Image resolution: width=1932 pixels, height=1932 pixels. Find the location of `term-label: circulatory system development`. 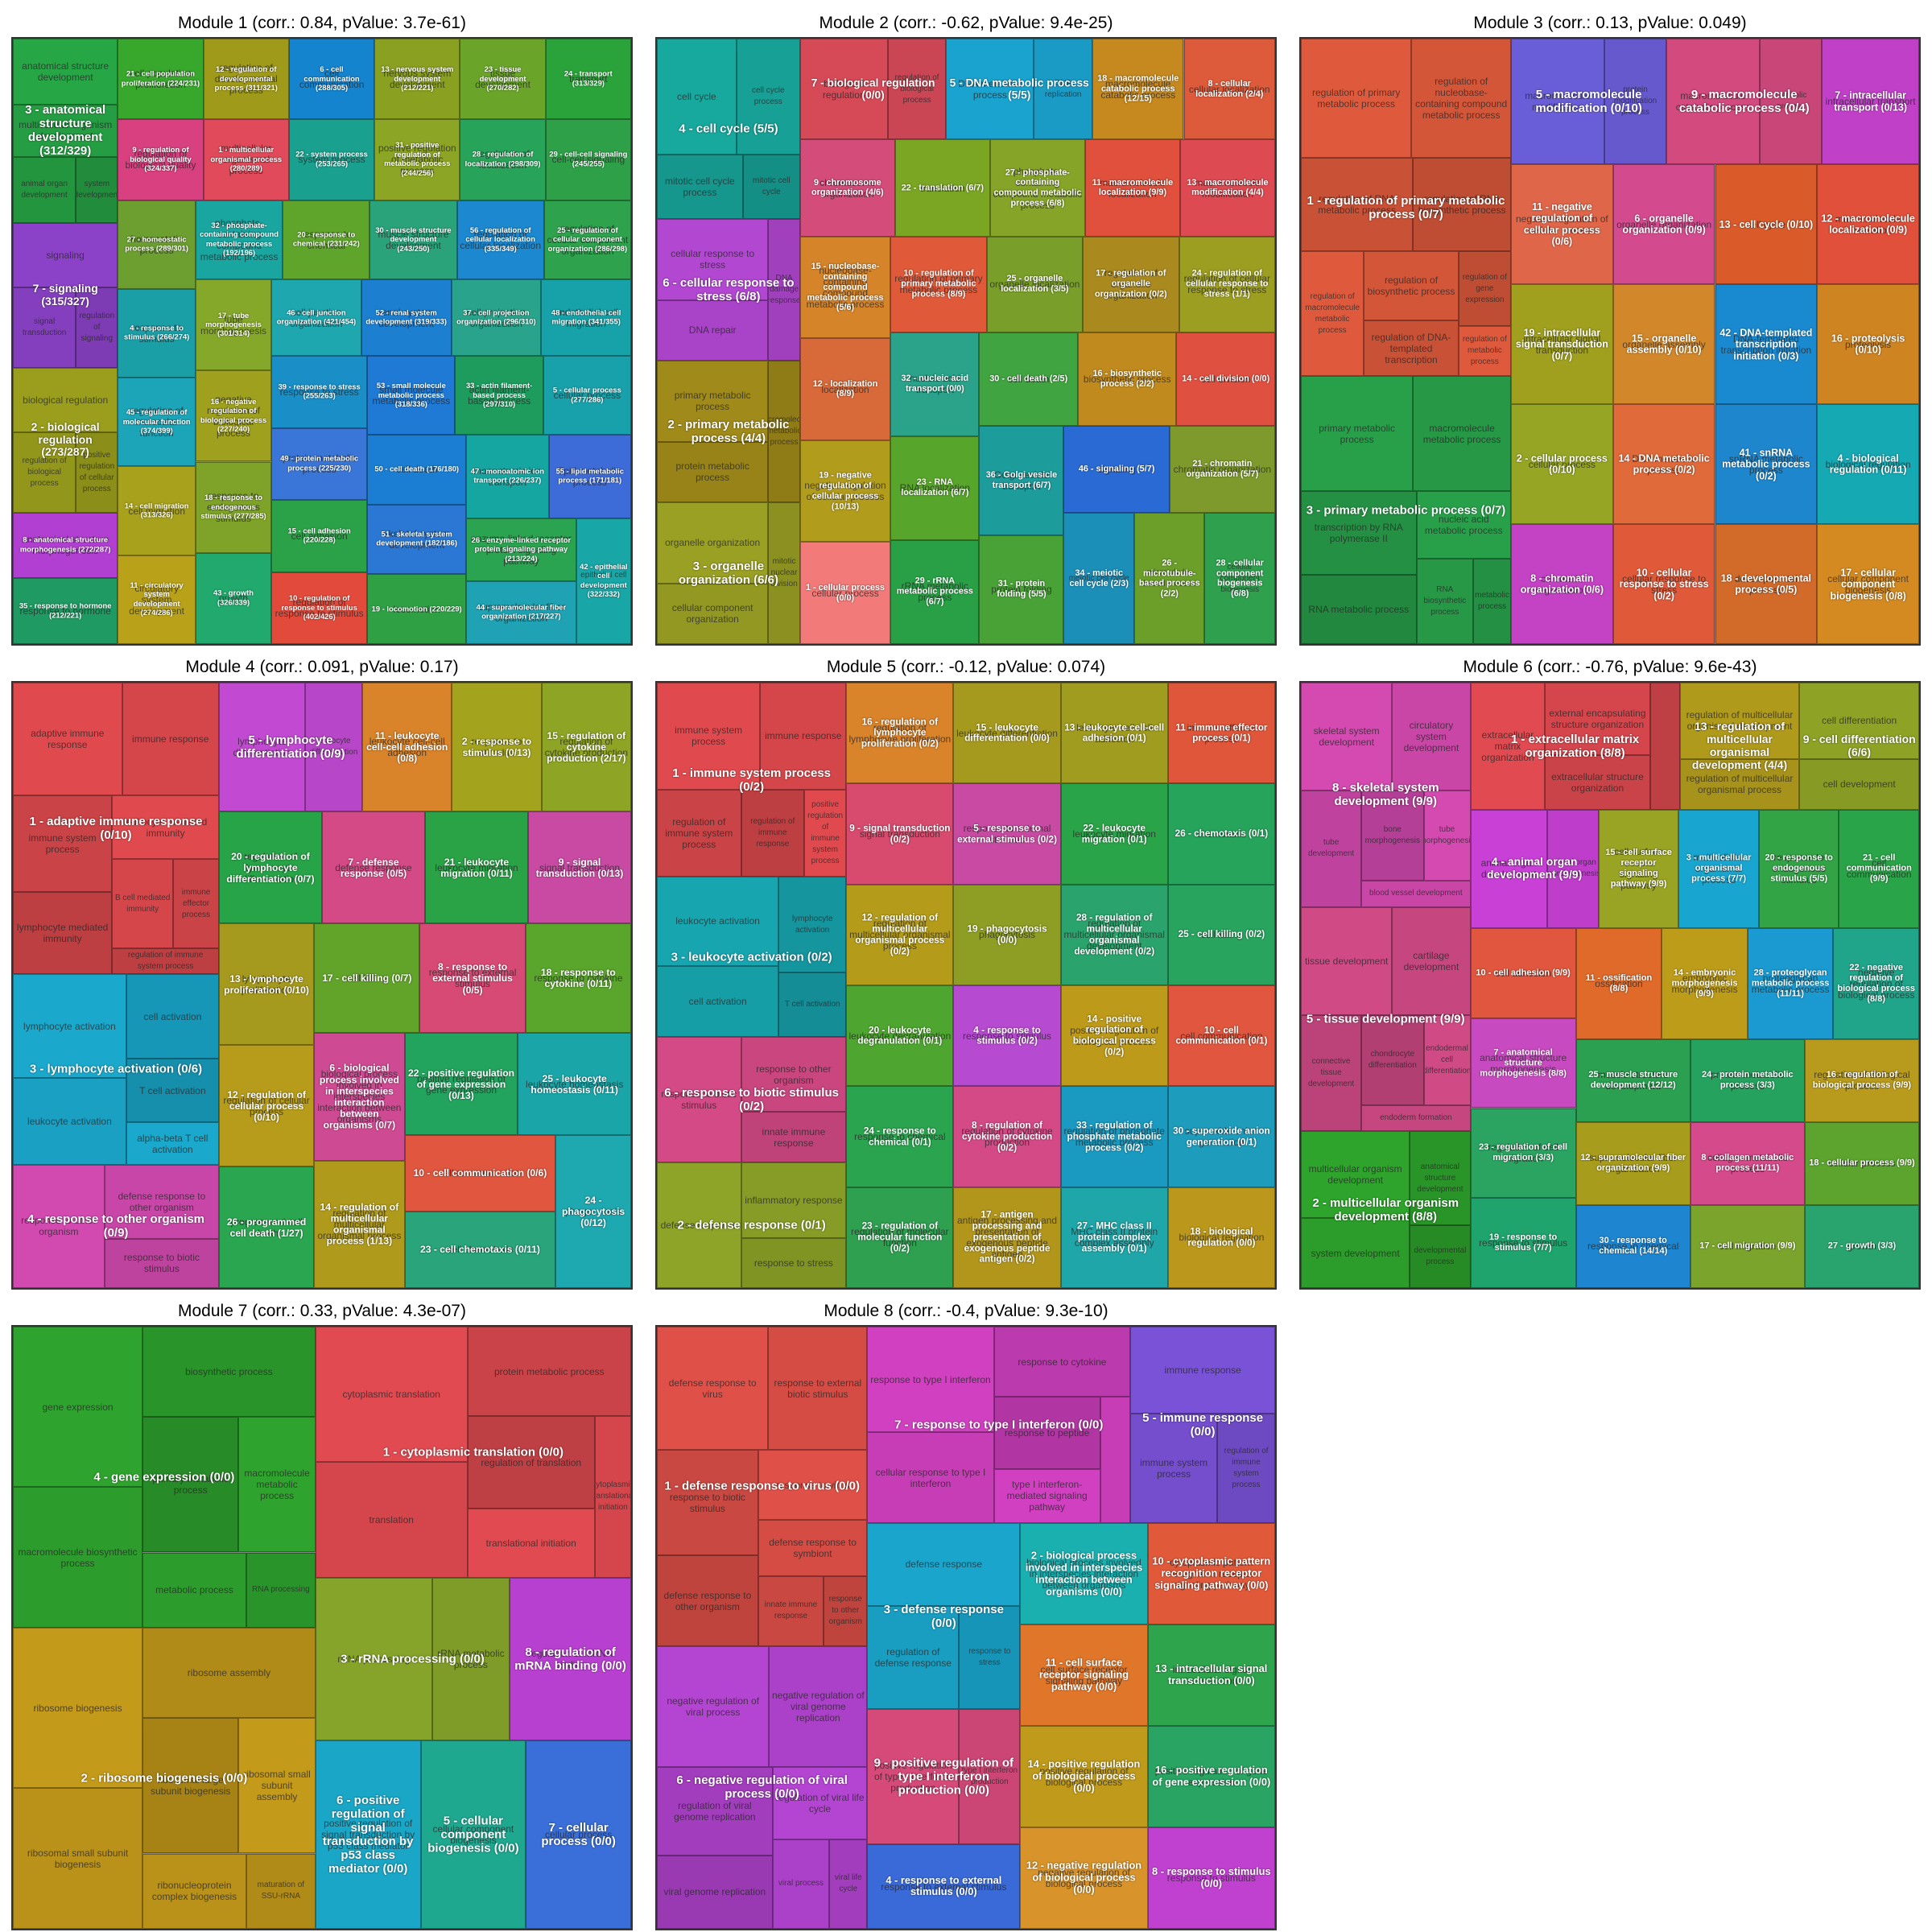

term-label: circulatory system development is located at coordinates (1431, 737).